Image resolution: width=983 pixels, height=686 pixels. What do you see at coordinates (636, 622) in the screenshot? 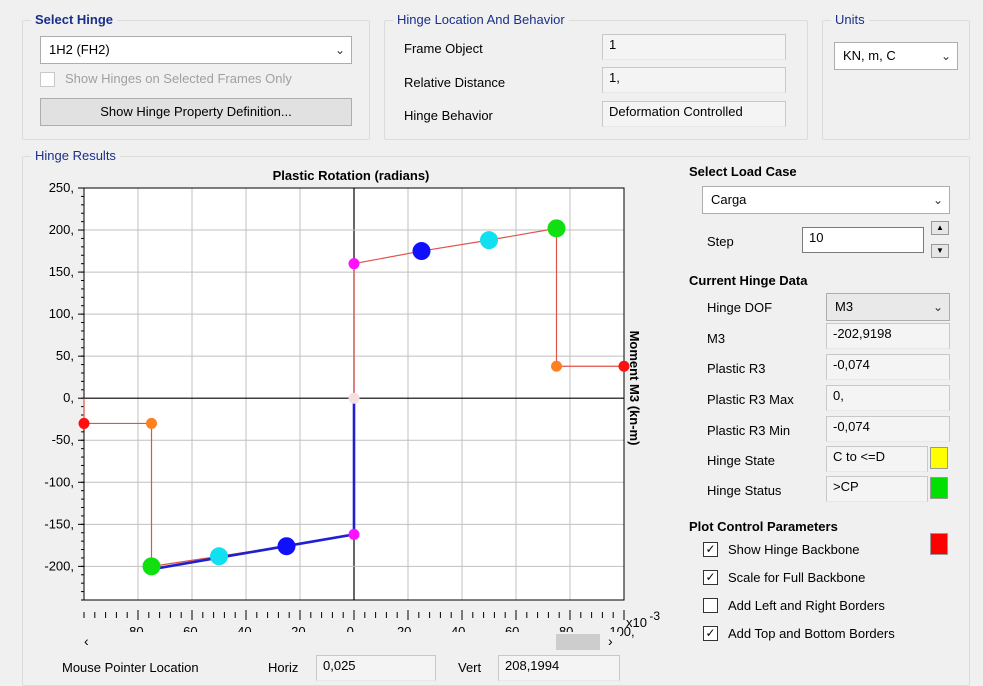
I see `x-multiplier-label: x10` at bounding box center [636, 622].